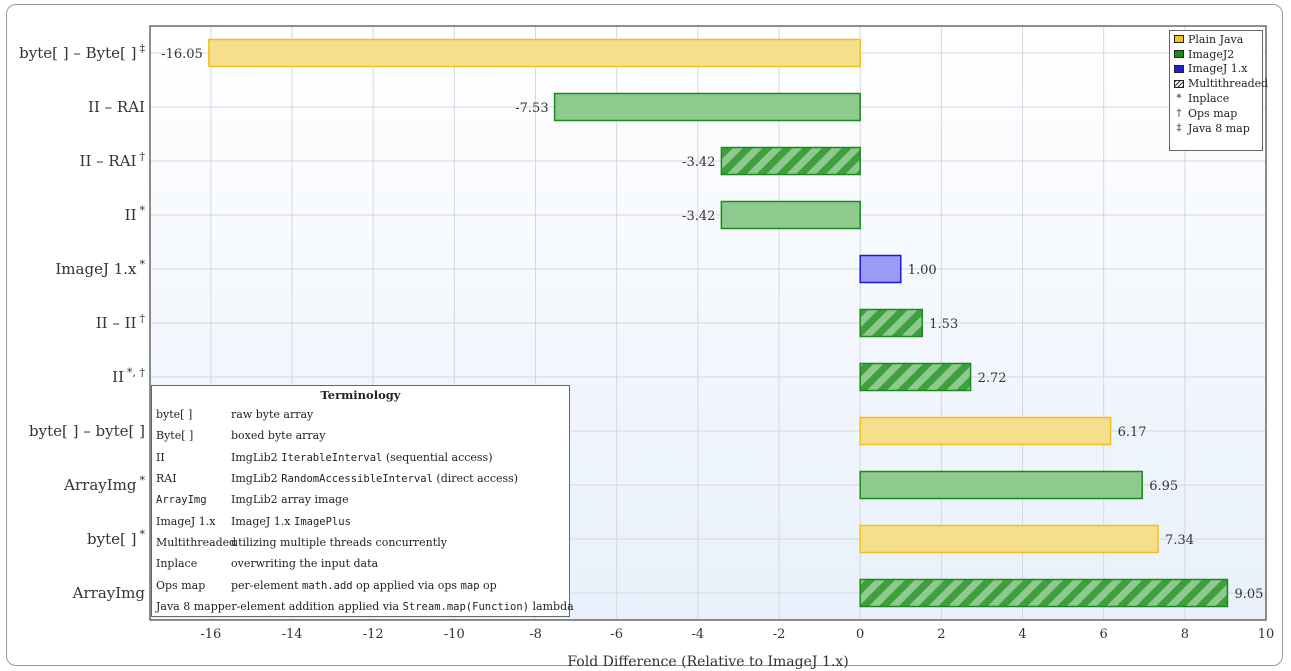  I want to click on x-tick-label: 2, so click(941, 634).